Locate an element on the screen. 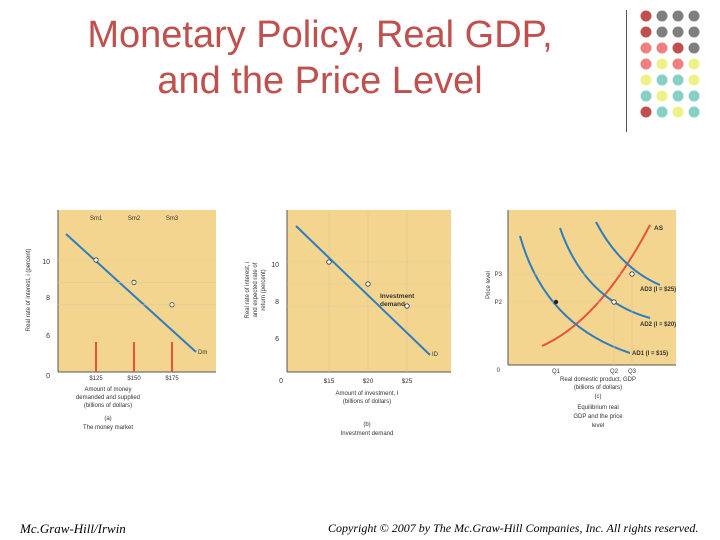 The height and width of the screenshot is (540, 720). panel-b-ytick-0: 0 is located at coordinates (281, 381).